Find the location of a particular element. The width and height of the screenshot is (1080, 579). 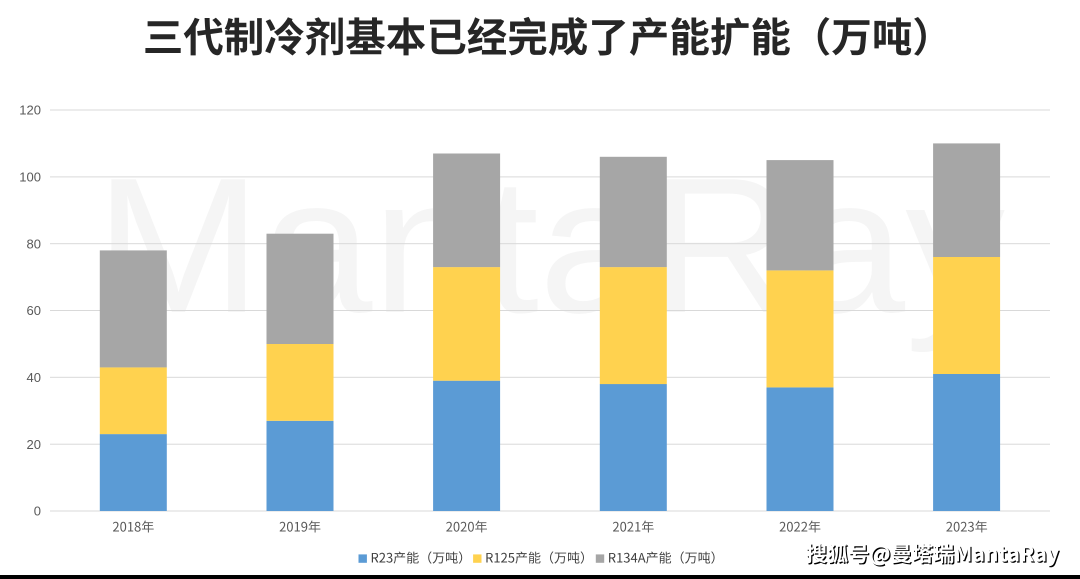

svg-text: 0 is located at coordinates (37, 511).